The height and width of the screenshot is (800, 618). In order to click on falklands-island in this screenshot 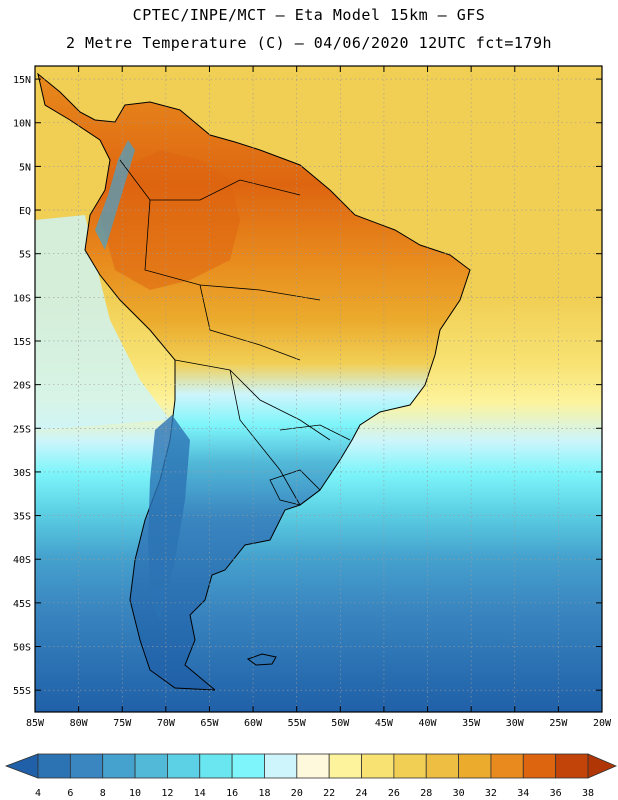, I will do `click(261, 659)`.